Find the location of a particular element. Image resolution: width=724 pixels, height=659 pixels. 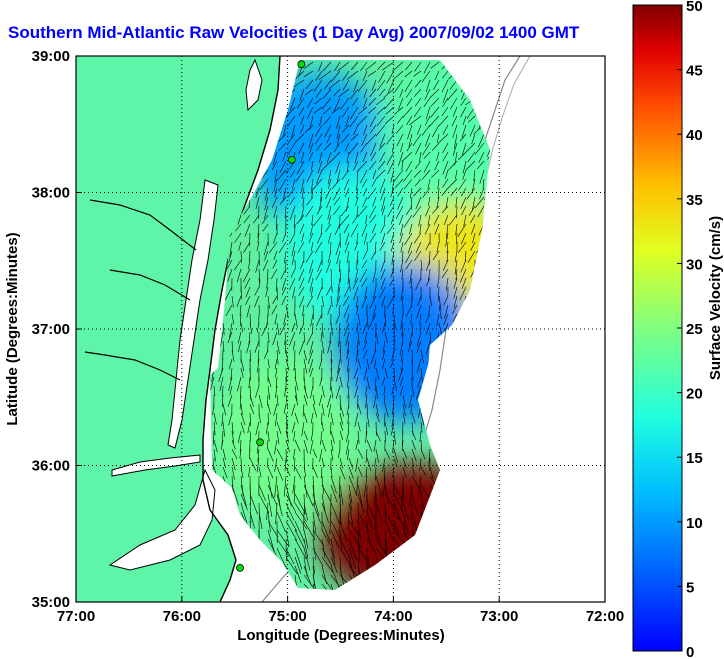

colorbar-tick-label: 35 is located at coordinates (694, 200).